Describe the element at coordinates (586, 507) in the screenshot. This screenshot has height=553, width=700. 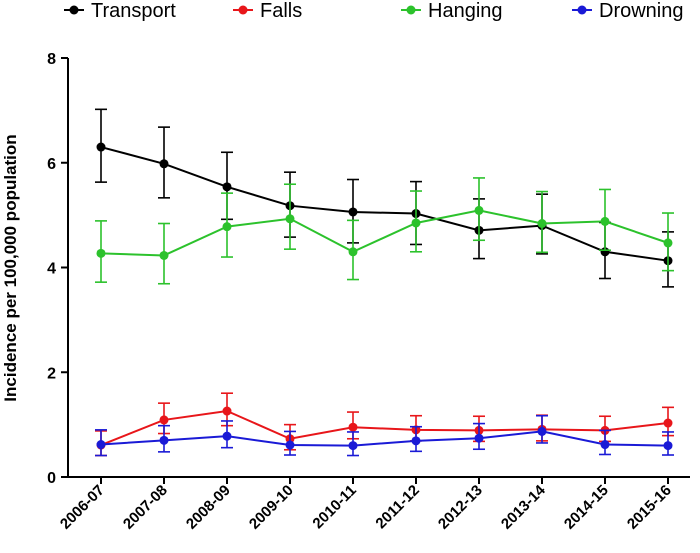
I see `x-tick-label: 2014-15` at that location.